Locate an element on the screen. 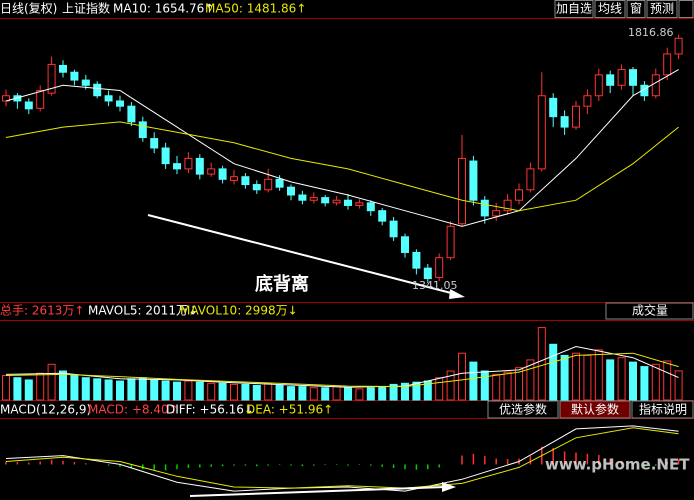 The height and width of the screenshot is (500, 694). button-label: 优选参数 is located at coordinates (523, 409).